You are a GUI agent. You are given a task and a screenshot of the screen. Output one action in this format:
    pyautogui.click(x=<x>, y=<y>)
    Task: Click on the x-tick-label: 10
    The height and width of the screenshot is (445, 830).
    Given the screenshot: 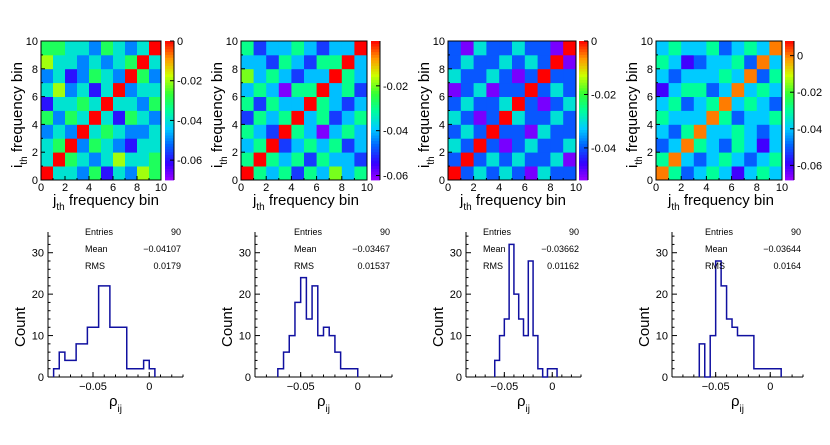 What is the action you would take?
    pyautogui.click(x=161, y=188)
    